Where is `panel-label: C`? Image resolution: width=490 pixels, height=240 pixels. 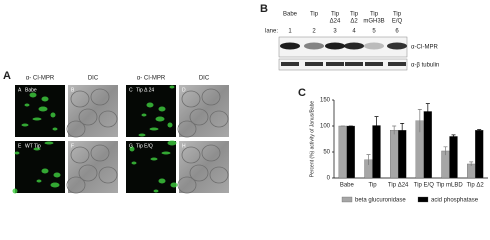
panel-label: C is located at coordinates (302, 93).